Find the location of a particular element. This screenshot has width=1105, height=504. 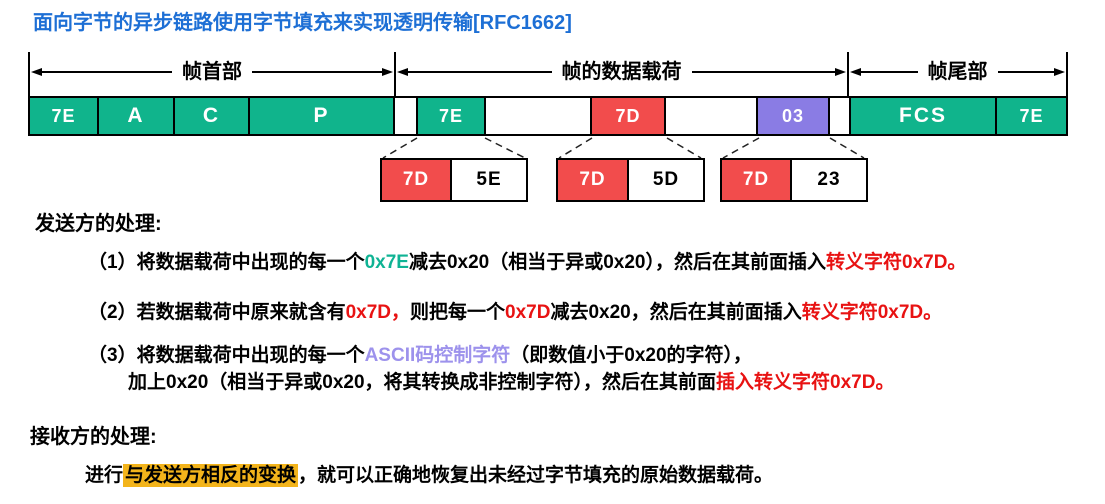

text-segment-red: 插入转义字符0x7D。 is located at coordinates (805, 382).